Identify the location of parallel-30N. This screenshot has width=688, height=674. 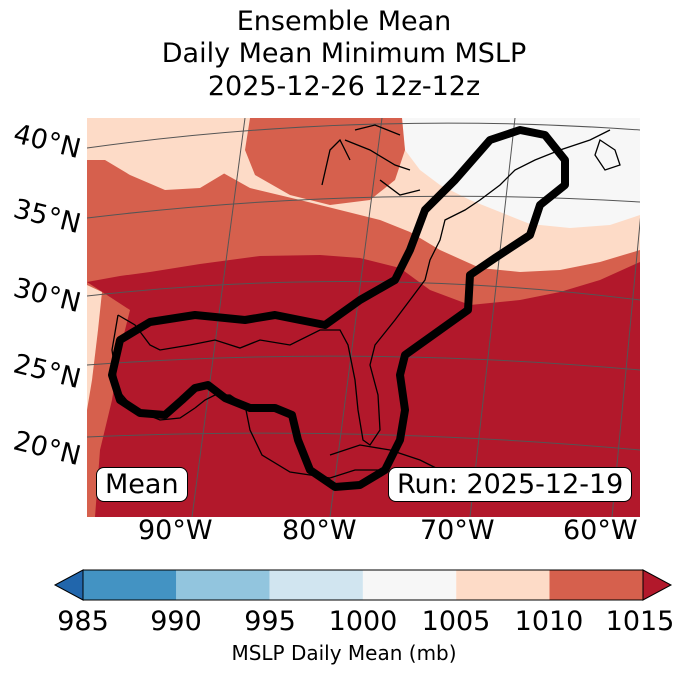
(363, 290).